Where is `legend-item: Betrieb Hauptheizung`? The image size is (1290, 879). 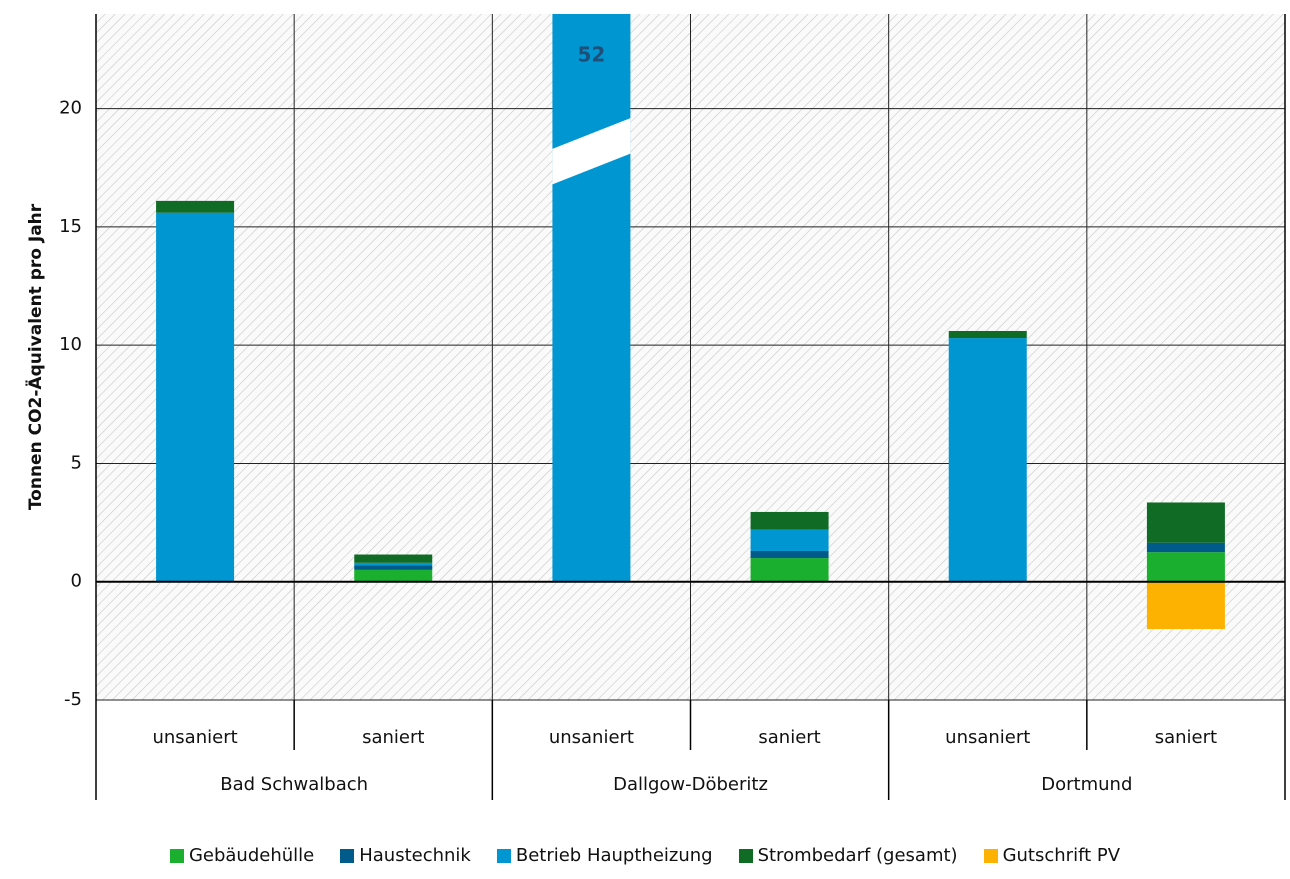 legend-item: Betrieb Hauptheizung is located at coordinates (604, 855).